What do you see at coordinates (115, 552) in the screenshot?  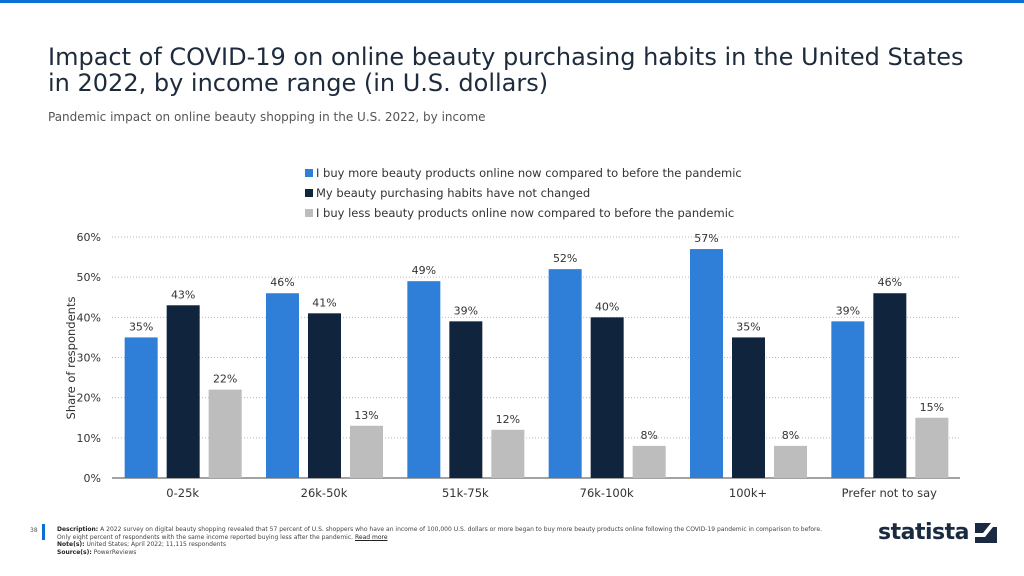 I see `source-text: PowerReviews` at bounding box center [115, 552].